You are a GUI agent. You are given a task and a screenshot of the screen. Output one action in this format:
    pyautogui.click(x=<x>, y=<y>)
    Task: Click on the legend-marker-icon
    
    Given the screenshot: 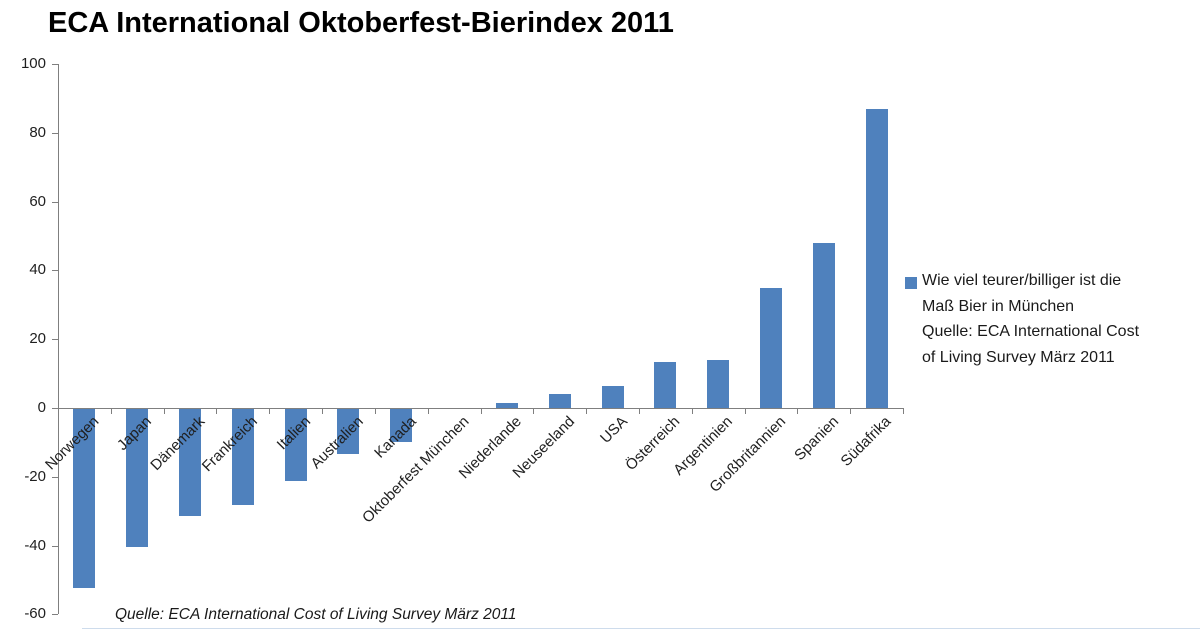 What is the action you would take?
    pyautogui.click(x=911, y=283)
    